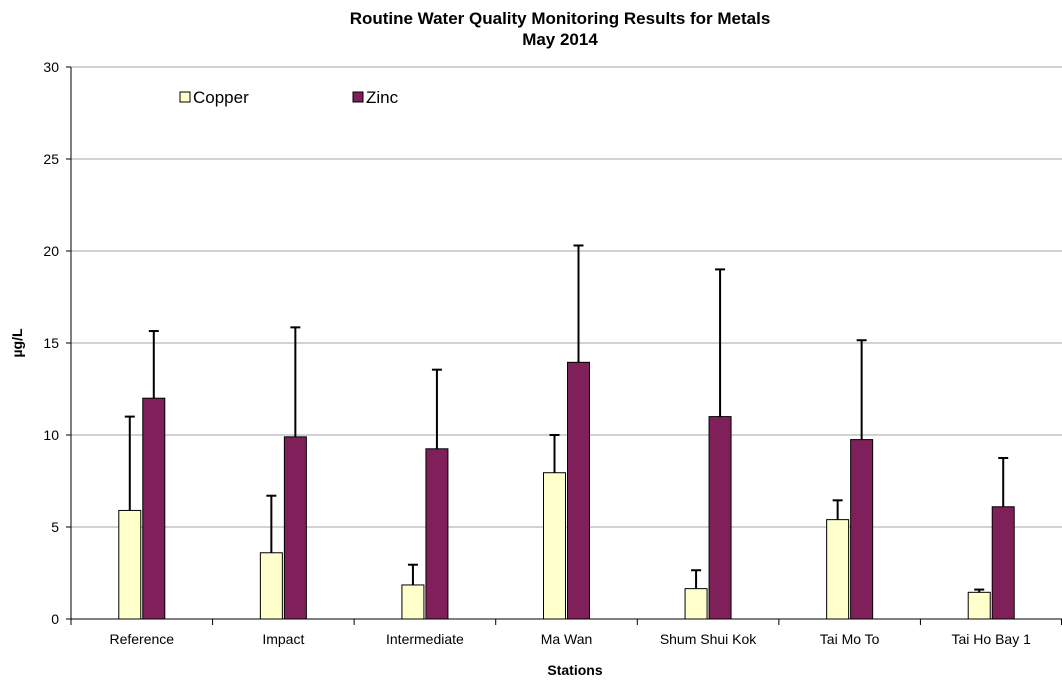  Describe the element at coordinates (51, 343) in the screenshot. I see `y-tick-label: 15` at that location.